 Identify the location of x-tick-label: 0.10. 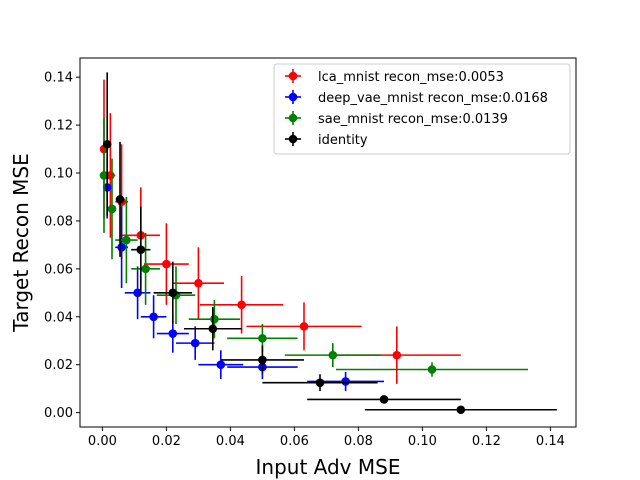
(422, 441).